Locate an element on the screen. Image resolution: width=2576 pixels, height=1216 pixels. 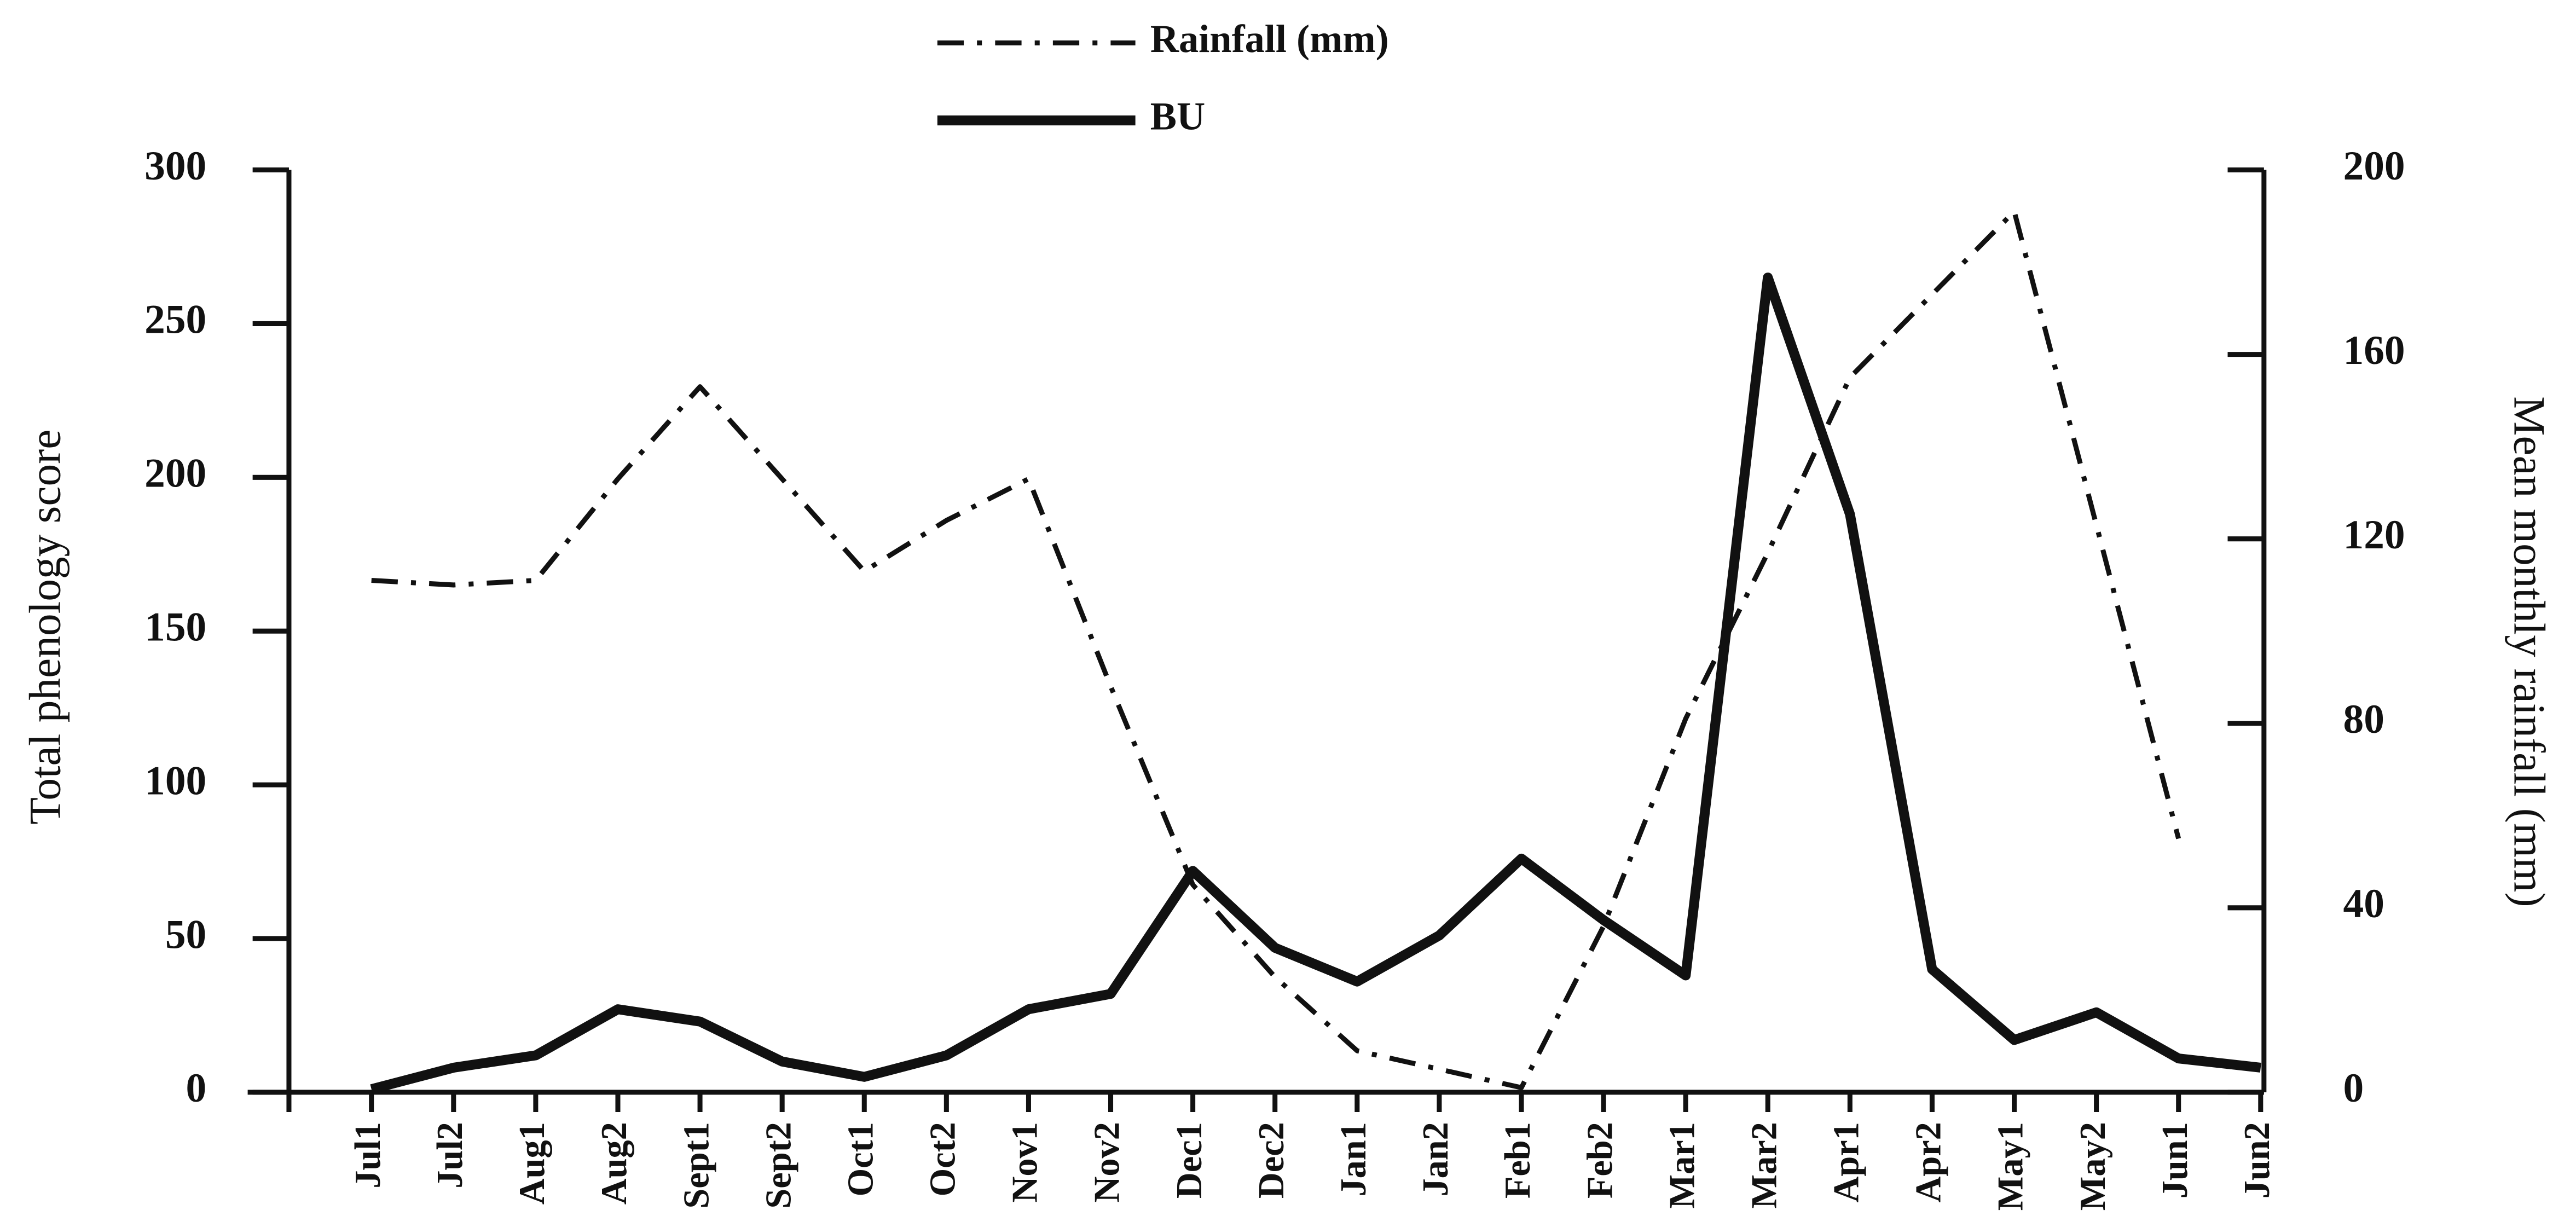
x-tick-label: Dec1 is located at coordinates (1189, 1160).